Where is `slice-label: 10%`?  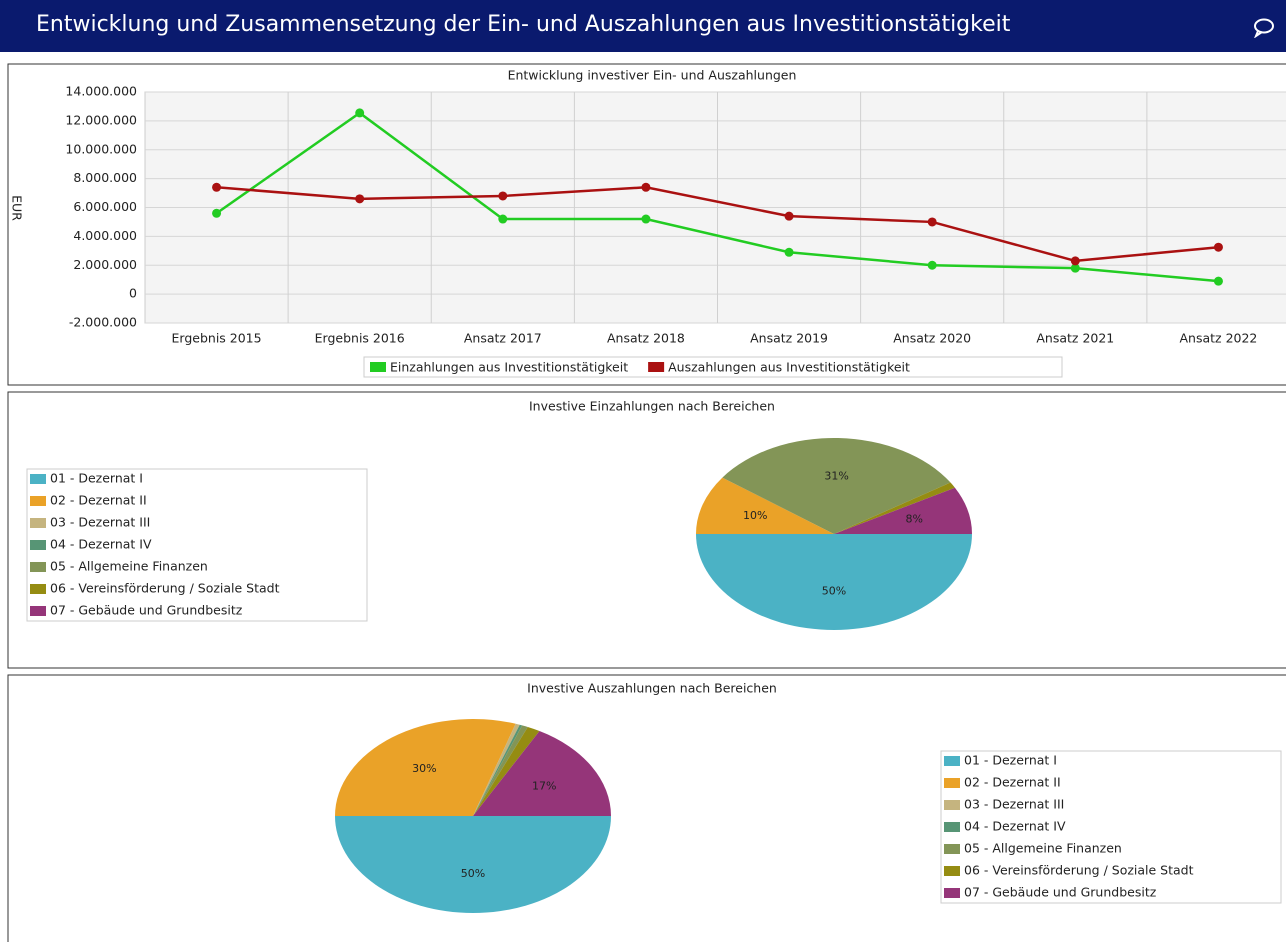 slice-label: 10% is located at coordinates (755, 515).